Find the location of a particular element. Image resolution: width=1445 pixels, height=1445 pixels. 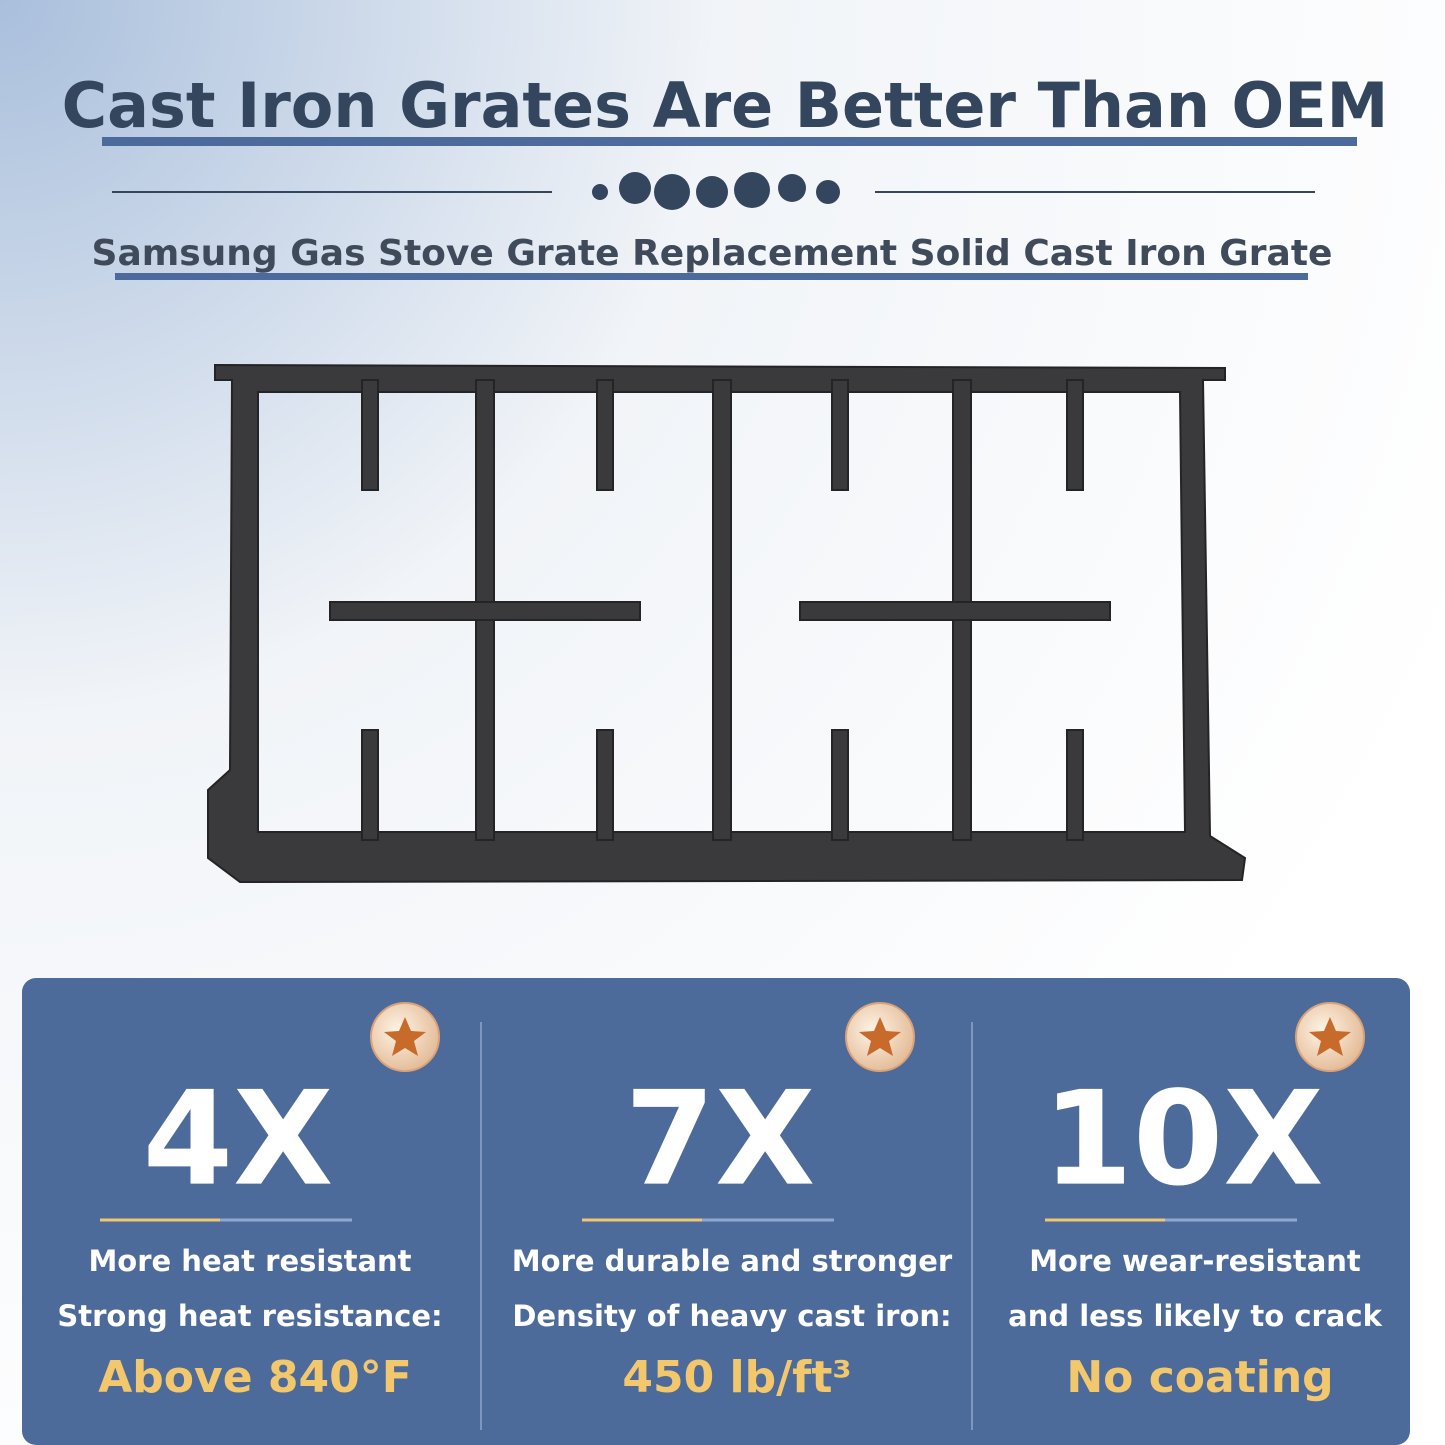

feature-line: More wear-resistant is located at coordinates (1195, 1261).